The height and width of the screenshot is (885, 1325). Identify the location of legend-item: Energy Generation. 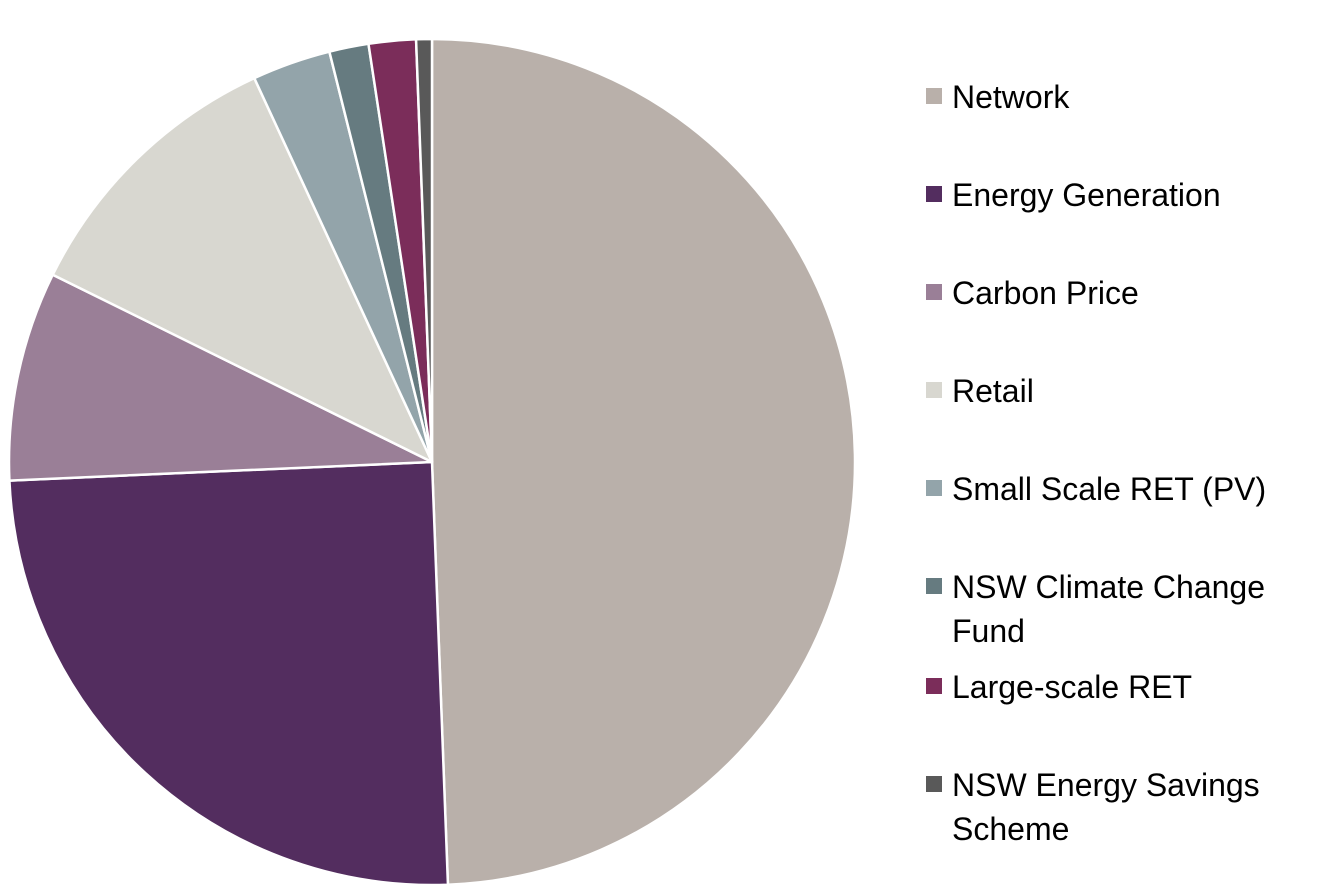
(1125, 195).